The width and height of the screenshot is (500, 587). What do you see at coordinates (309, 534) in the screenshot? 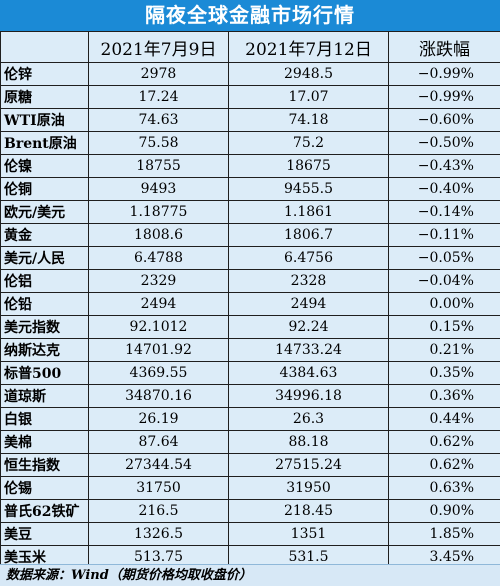
I see `value-date-2: 1351` at bounding box center [309, 534].